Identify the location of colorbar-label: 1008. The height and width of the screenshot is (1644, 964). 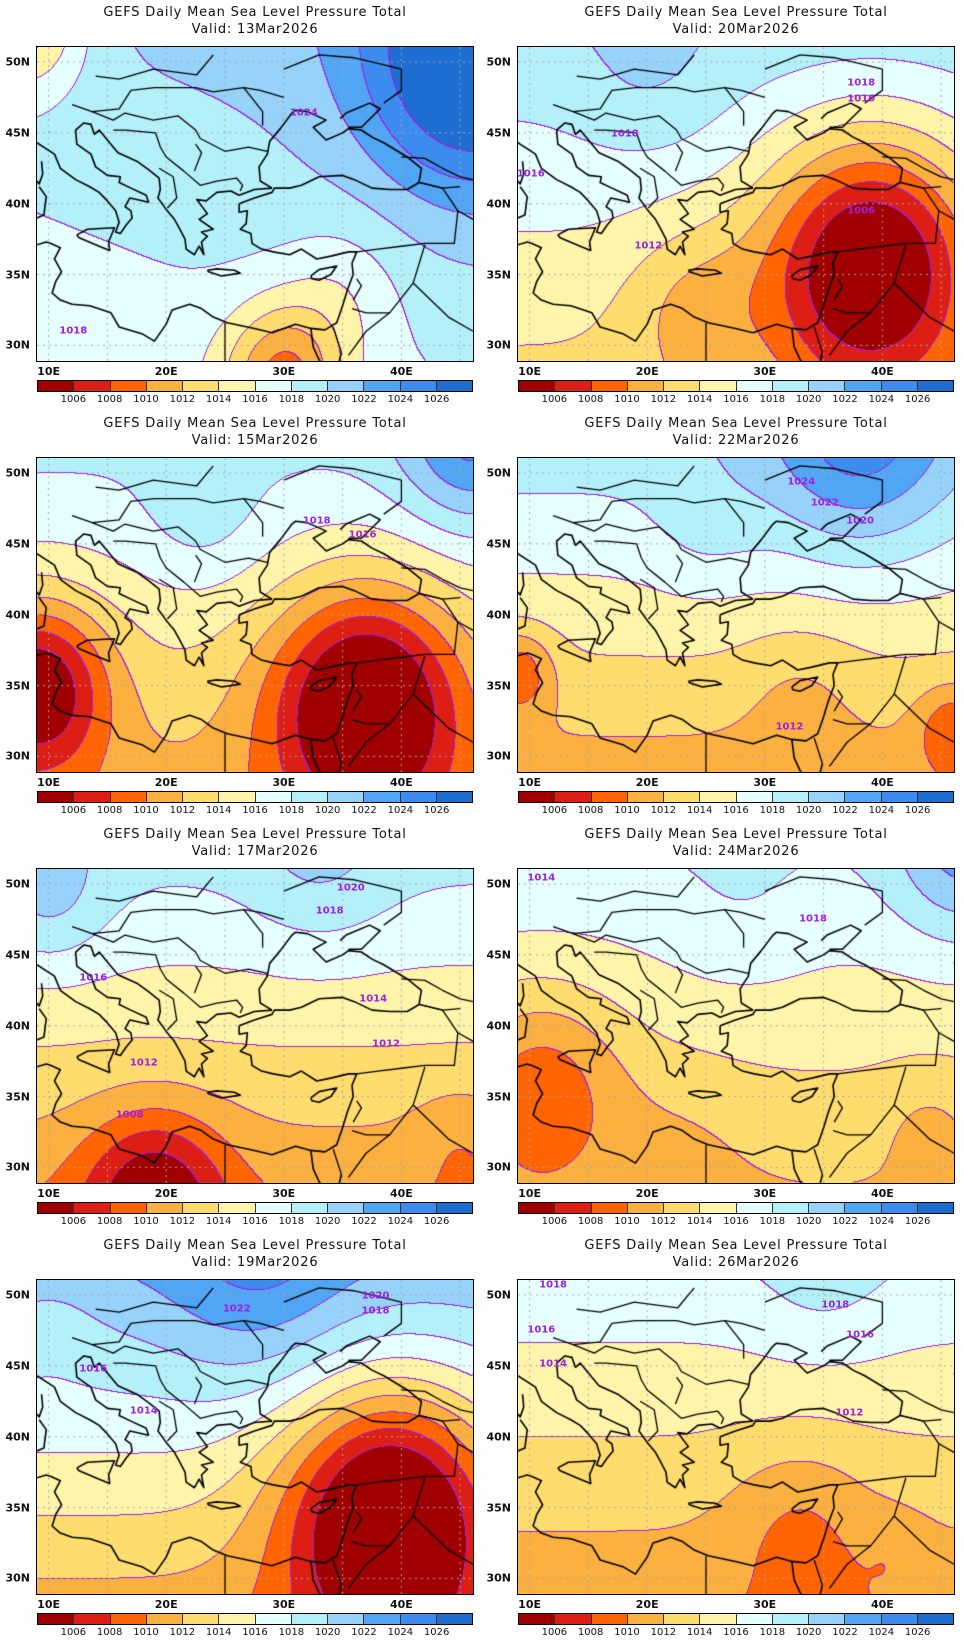
(590, 1221).